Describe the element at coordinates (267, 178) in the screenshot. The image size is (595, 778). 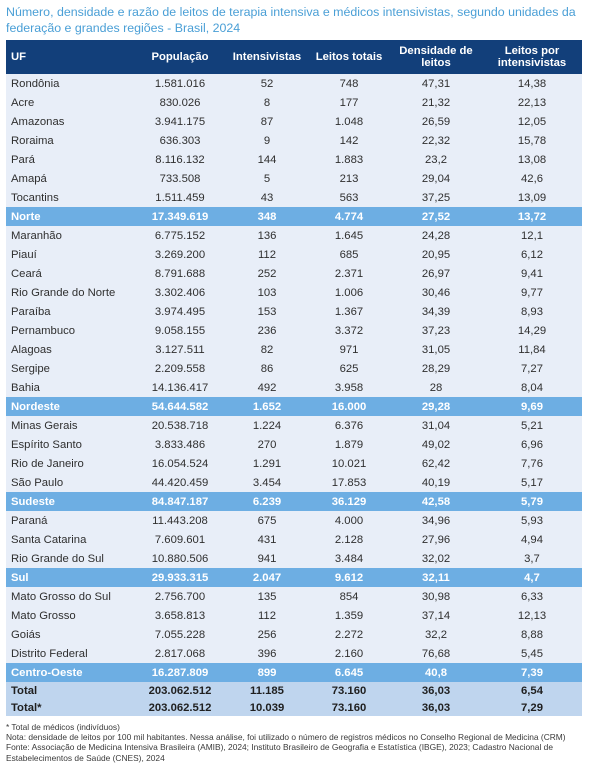
I see `cell-intensivistas: 5` at that location.